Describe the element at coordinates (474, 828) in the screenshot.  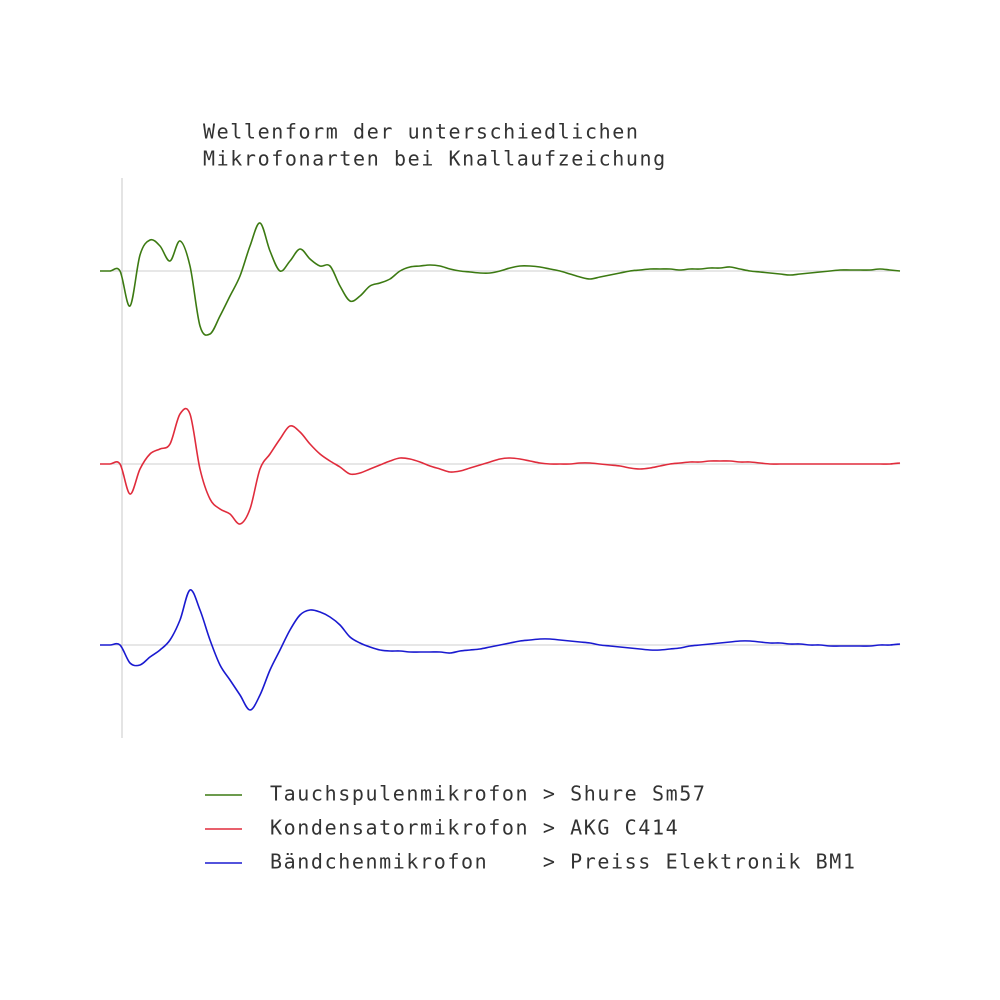
I see `legend-label: Kondensatormikrofon > AKG C414` at that location.